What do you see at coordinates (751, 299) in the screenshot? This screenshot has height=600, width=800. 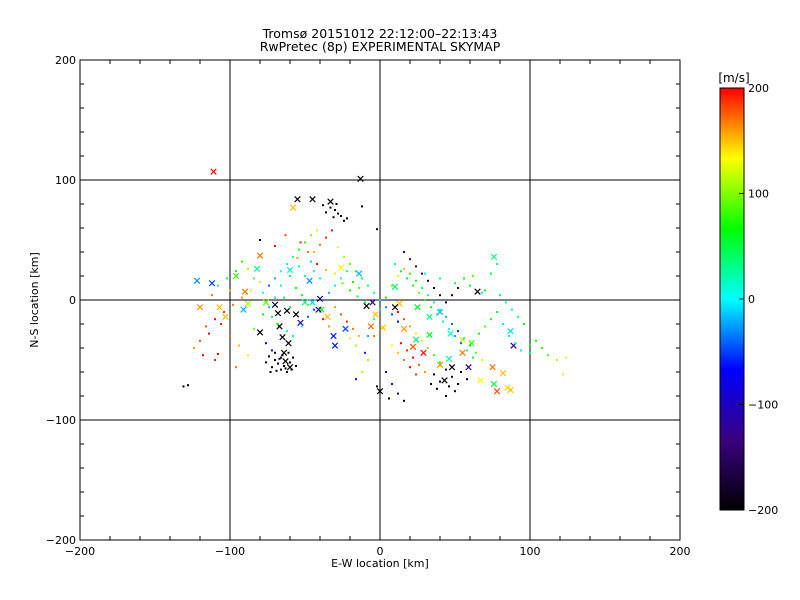 I see `colorbar-tick-label: 0` at bounding box center [751, 299].